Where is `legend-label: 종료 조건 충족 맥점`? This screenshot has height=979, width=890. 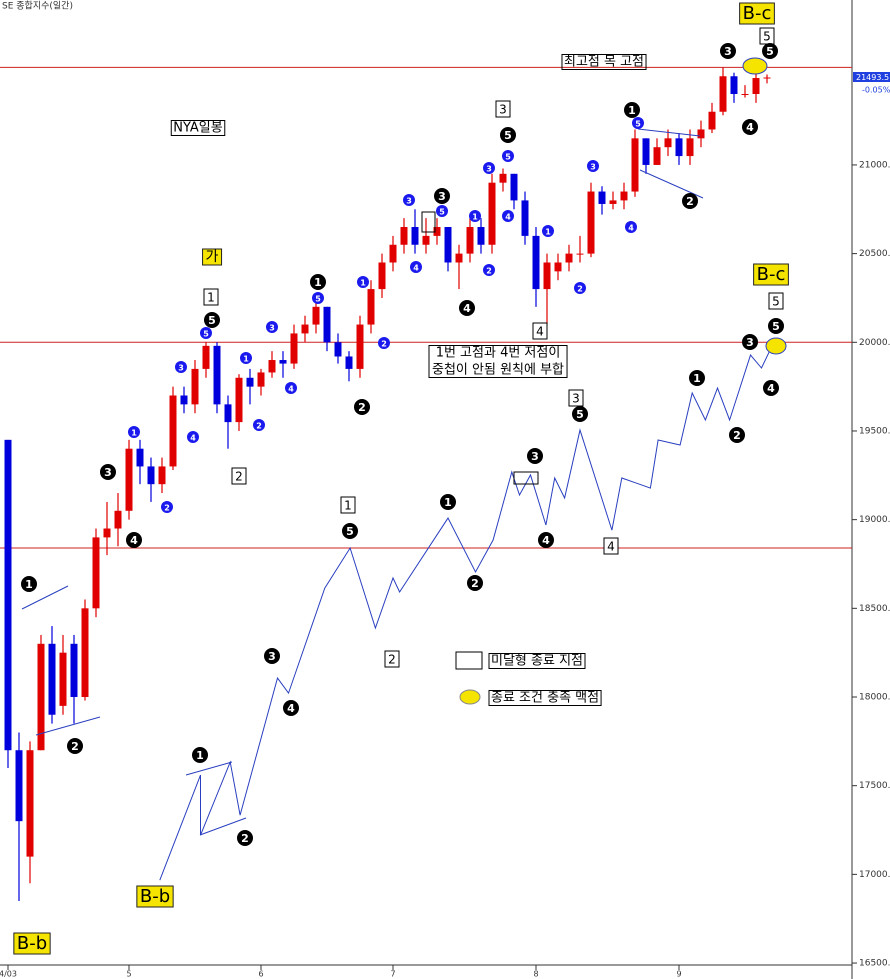
legend-label: 종료 조건 충족 맥점 is located at coordinates (545, 698).